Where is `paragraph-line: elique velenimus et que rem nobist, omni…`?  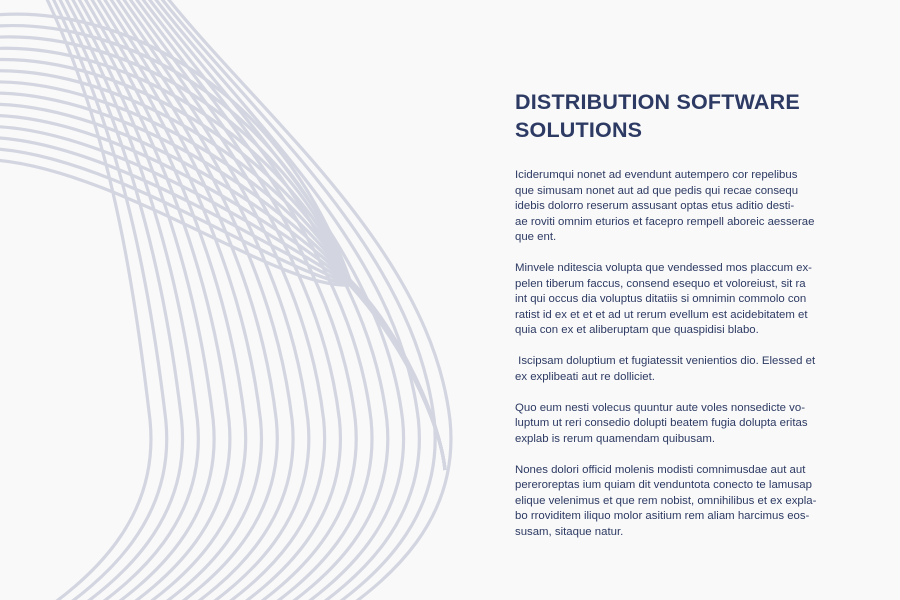 paragraph-line: elique velenimus et que rem nobist, omni… is located at coordinates (666, 500).